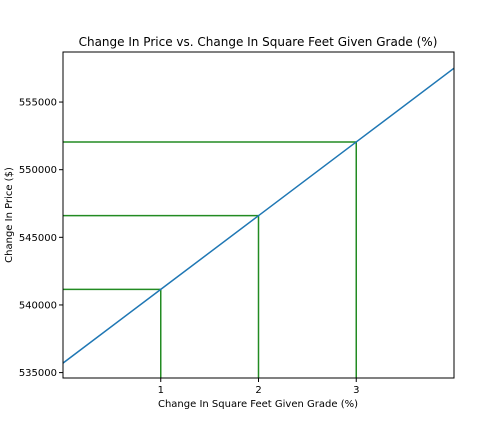  Describe the element at coordinates (258, 390) in the screenshot. I see `x-tick-label: 2` at that location.